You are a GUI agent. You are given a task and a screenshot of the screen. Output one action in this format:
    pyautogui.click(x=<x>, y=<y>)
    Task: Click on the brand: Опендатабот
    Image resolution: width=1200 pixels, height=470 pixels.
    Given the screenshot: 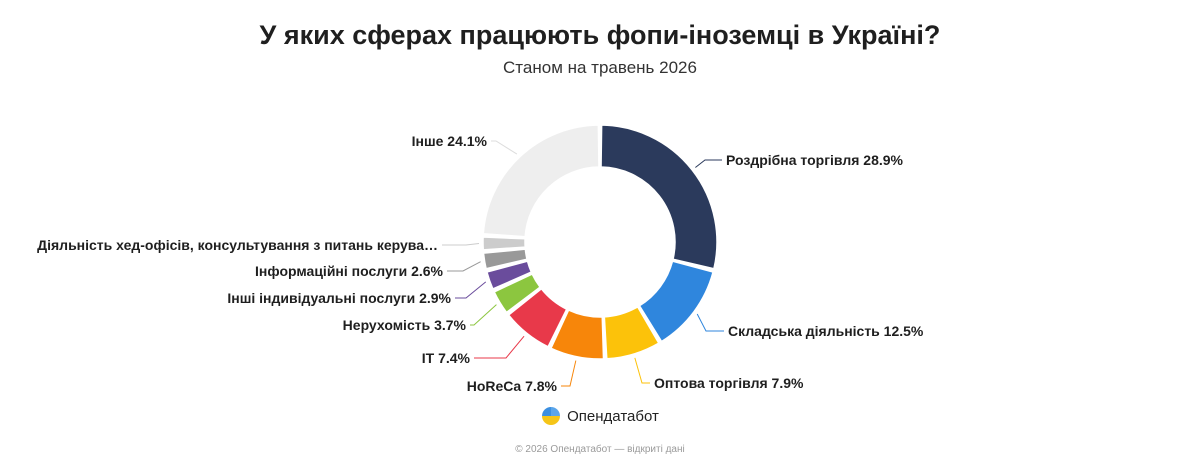 What is the action you would take?
    pyautogui.click(x=600, y=416)
    